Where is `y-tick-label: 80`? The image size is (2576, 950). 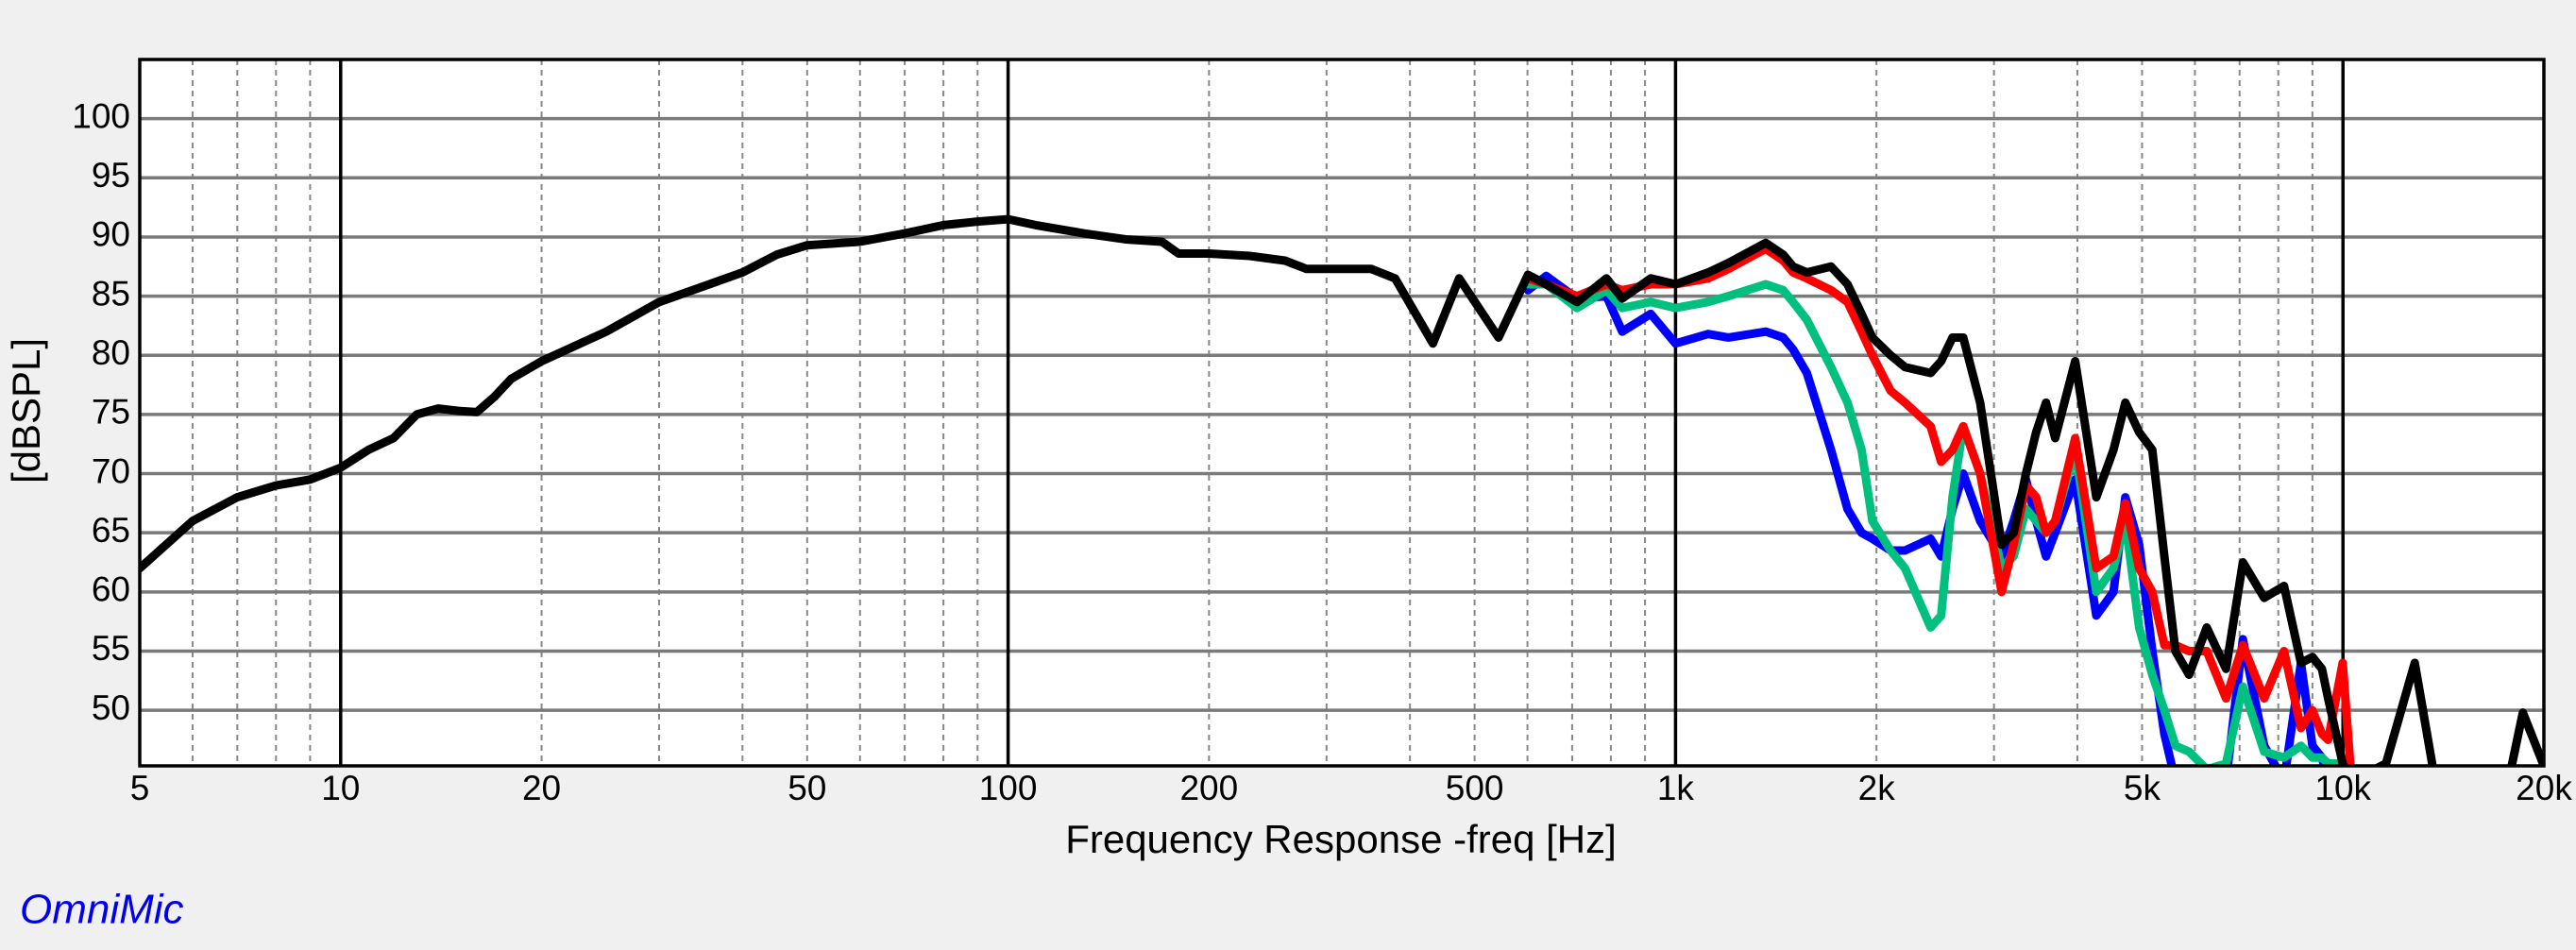
y-tick-label: 80 is located at coordinates (111, 352).